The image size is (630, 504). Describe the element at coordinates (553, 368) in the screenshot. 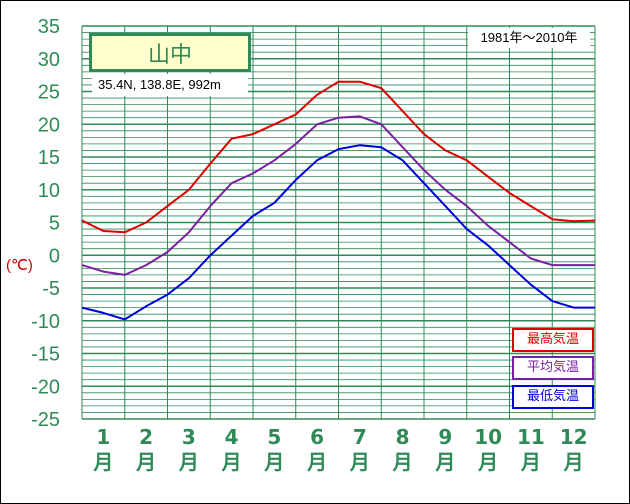

I see `legend-mean-temp: 平均気温` at that location.